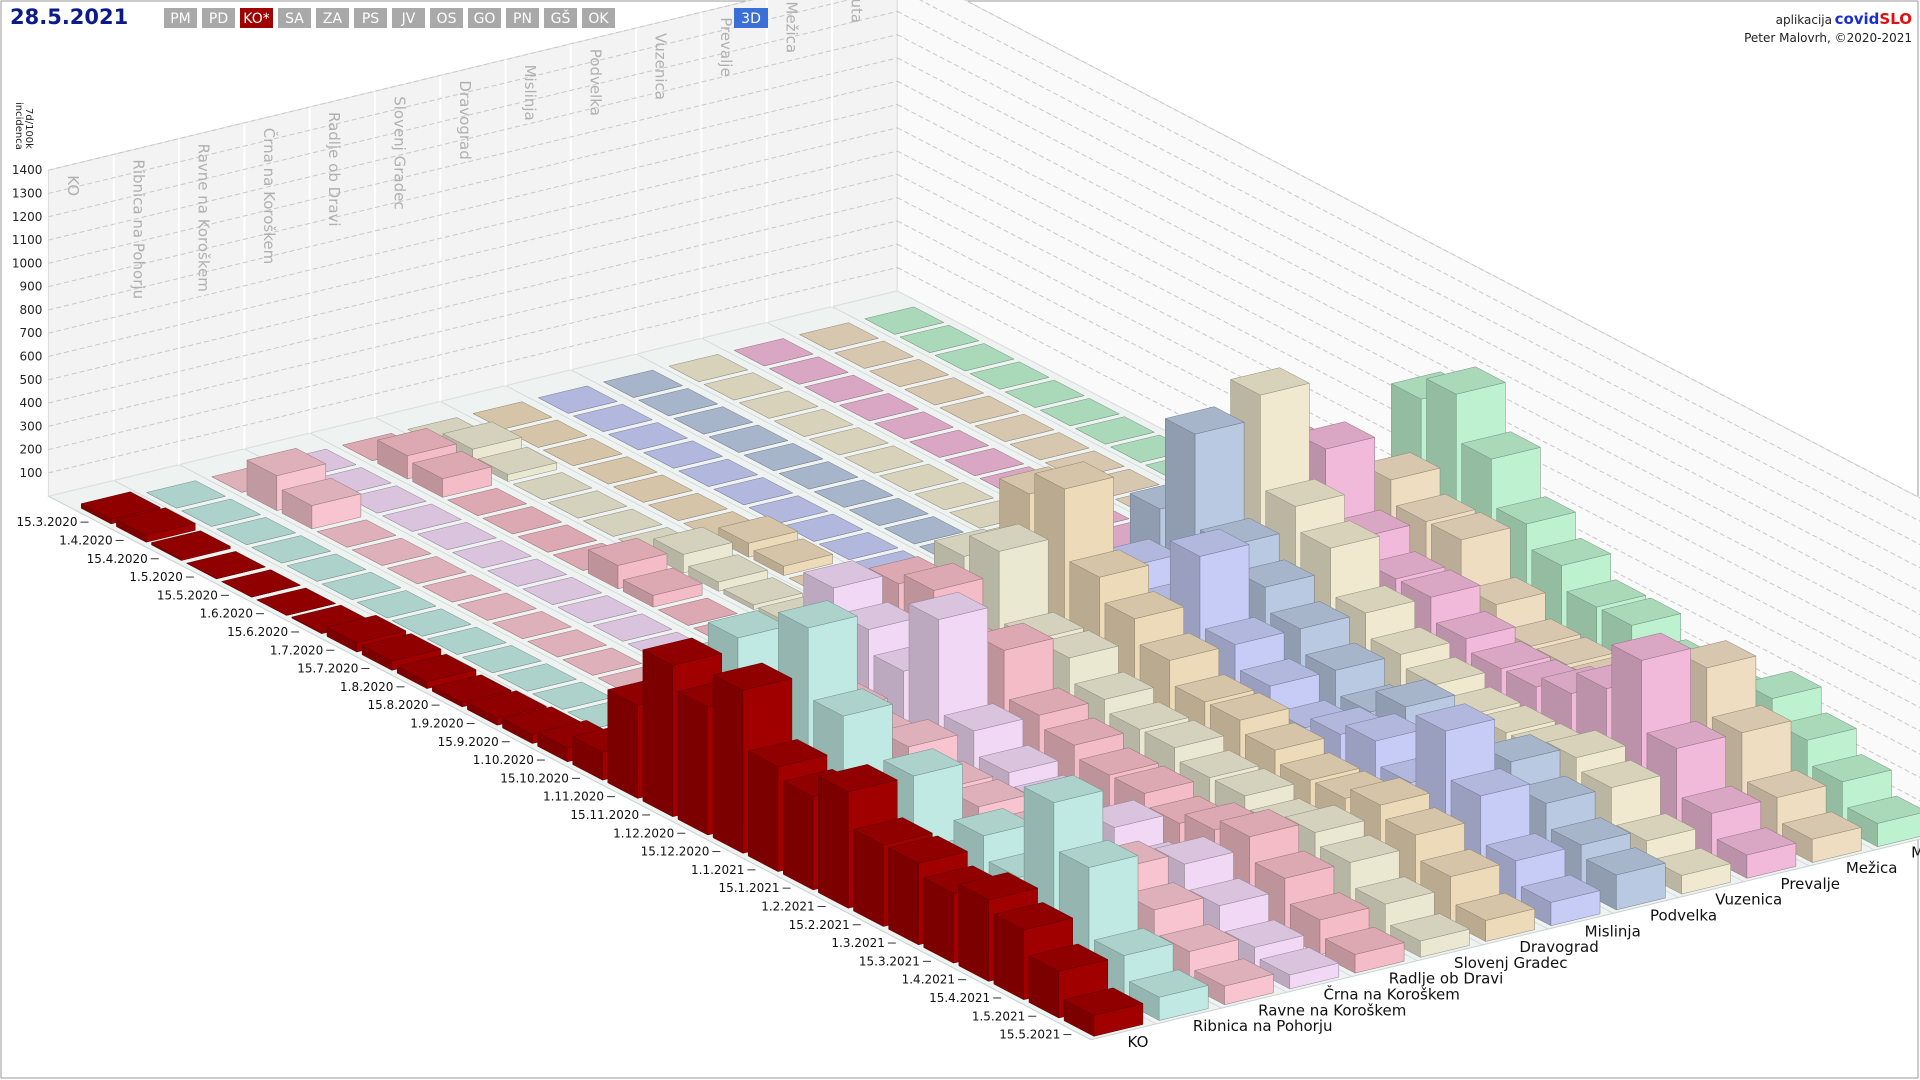  I want to click on region-button: PS, so click(370, 18).